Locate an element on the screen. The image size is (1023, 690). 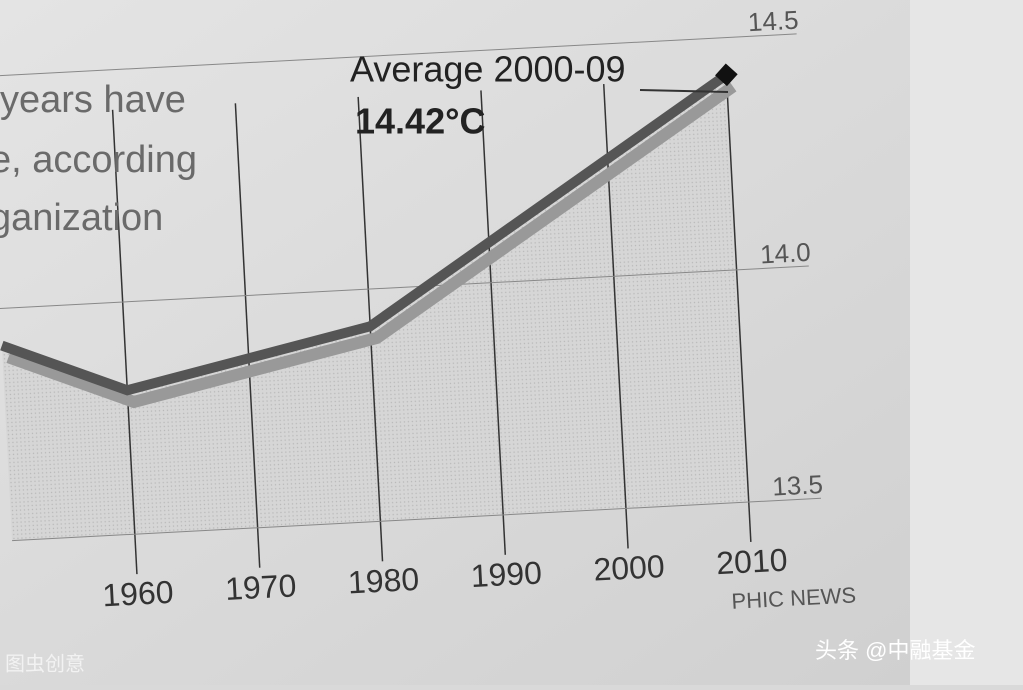
body-text: ganization is located at coordinates (81, 218).